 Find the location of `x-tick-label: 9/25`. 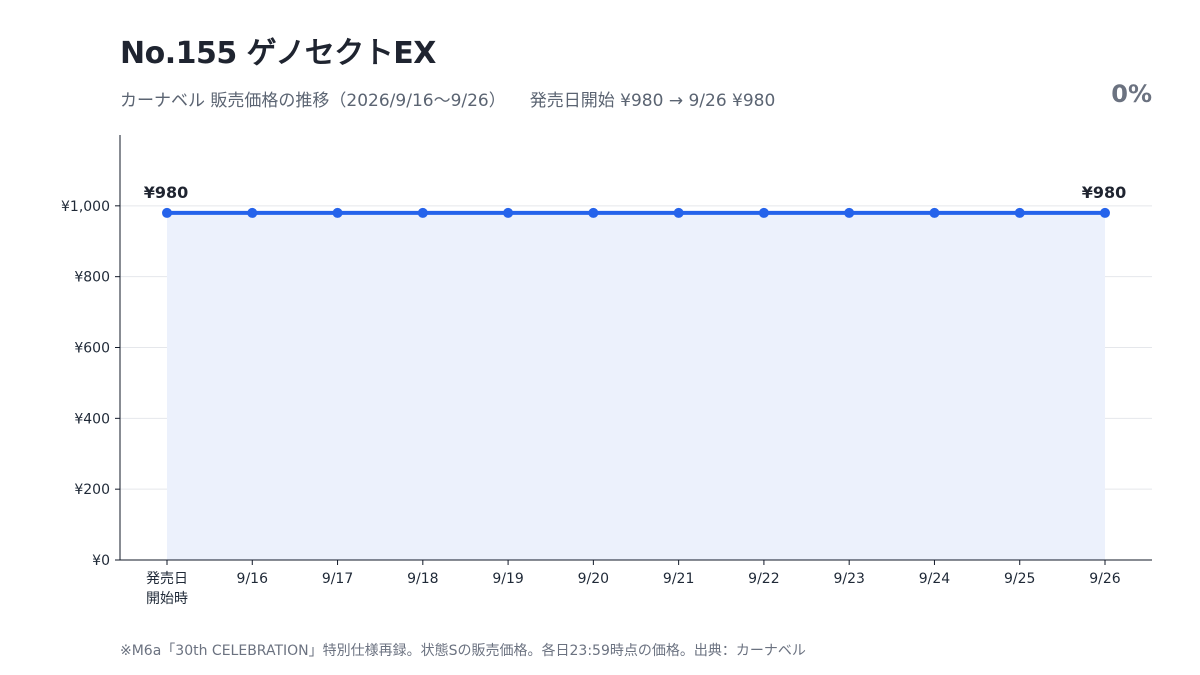

x-tick-label: 9/25 is located at coordinates (1019, 579).